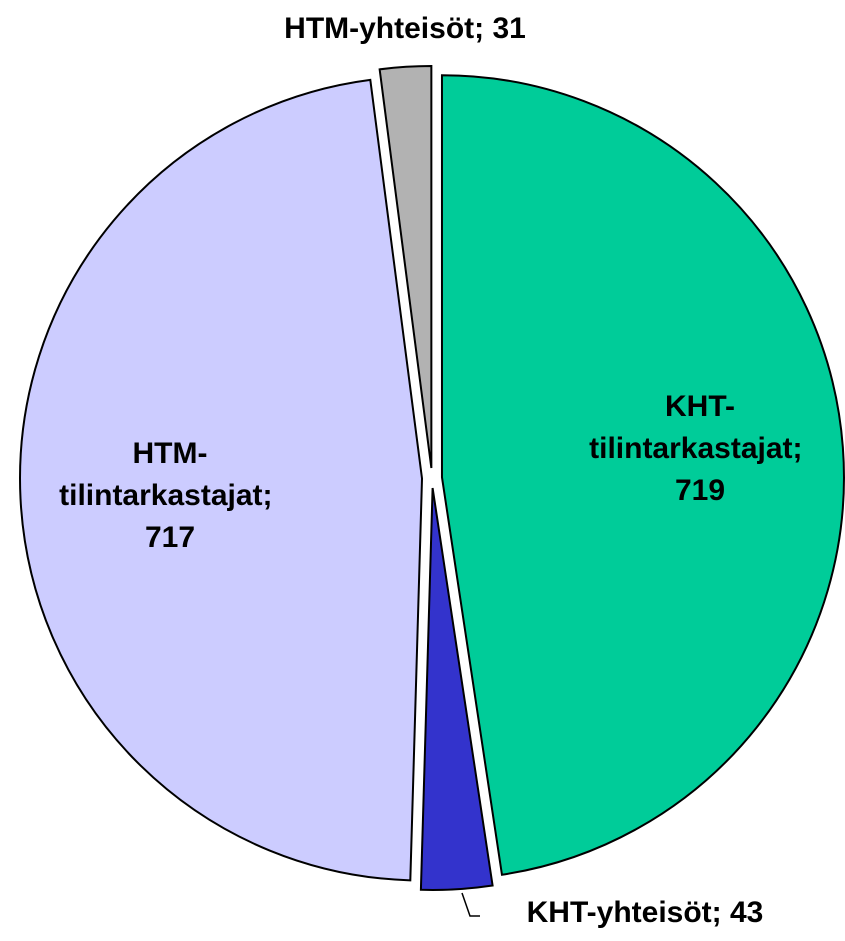 This screenshot has width=845, height=941. What do you see at coordinates (405, 28) in the screenshot?
I see `slice-label: HTM-yhteisöt; 31` at bounding box center [405, 28].